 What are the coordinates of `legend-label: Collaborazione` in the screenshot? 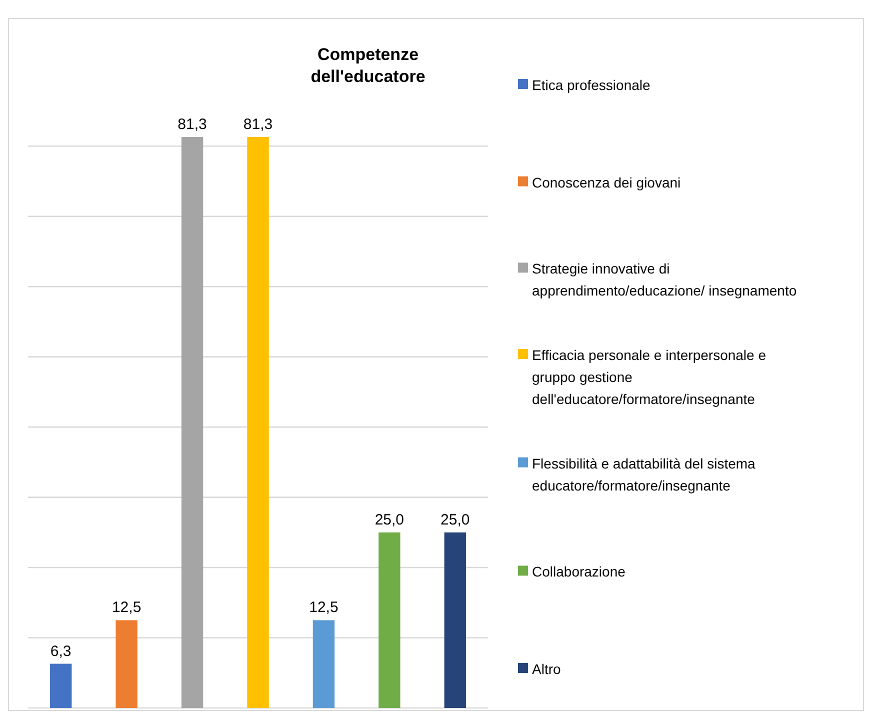 It's located at (579, 572).